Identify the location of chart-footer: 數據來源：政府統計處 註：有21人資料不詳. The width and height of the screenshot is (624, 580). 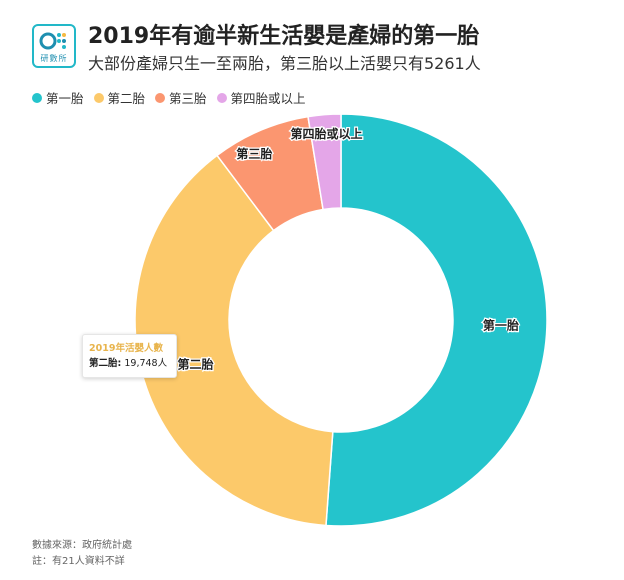
(82, 554).